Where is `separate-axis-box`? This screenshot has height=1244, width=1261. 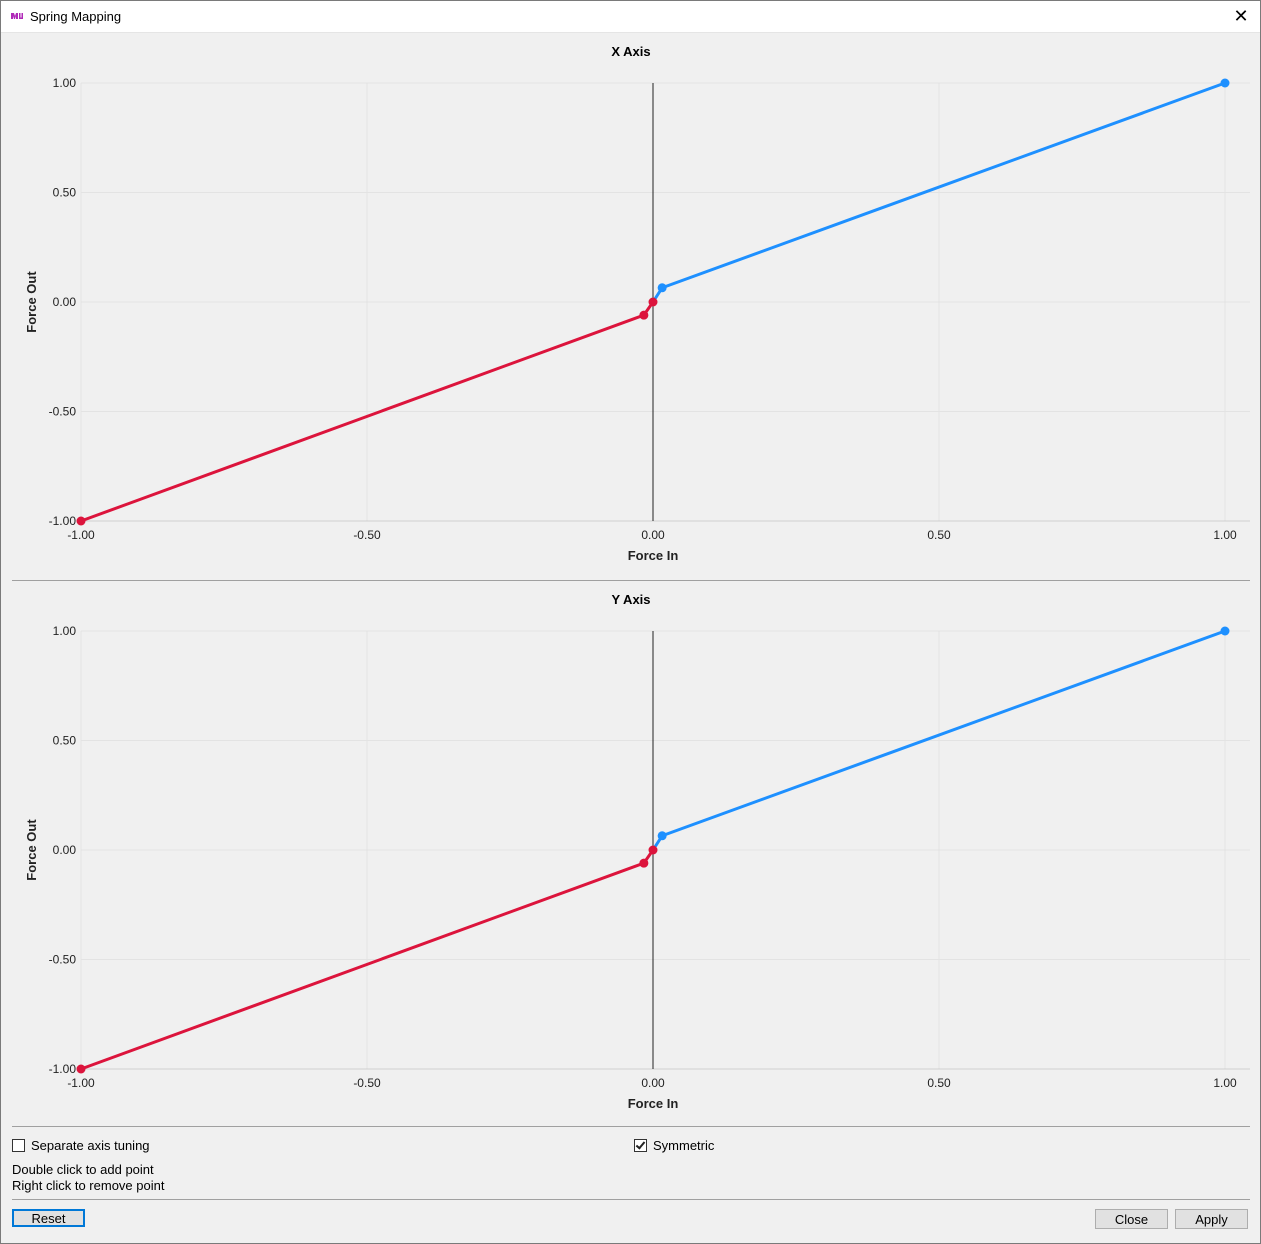
separate-axis-box is located at coordinates (18, 1145).